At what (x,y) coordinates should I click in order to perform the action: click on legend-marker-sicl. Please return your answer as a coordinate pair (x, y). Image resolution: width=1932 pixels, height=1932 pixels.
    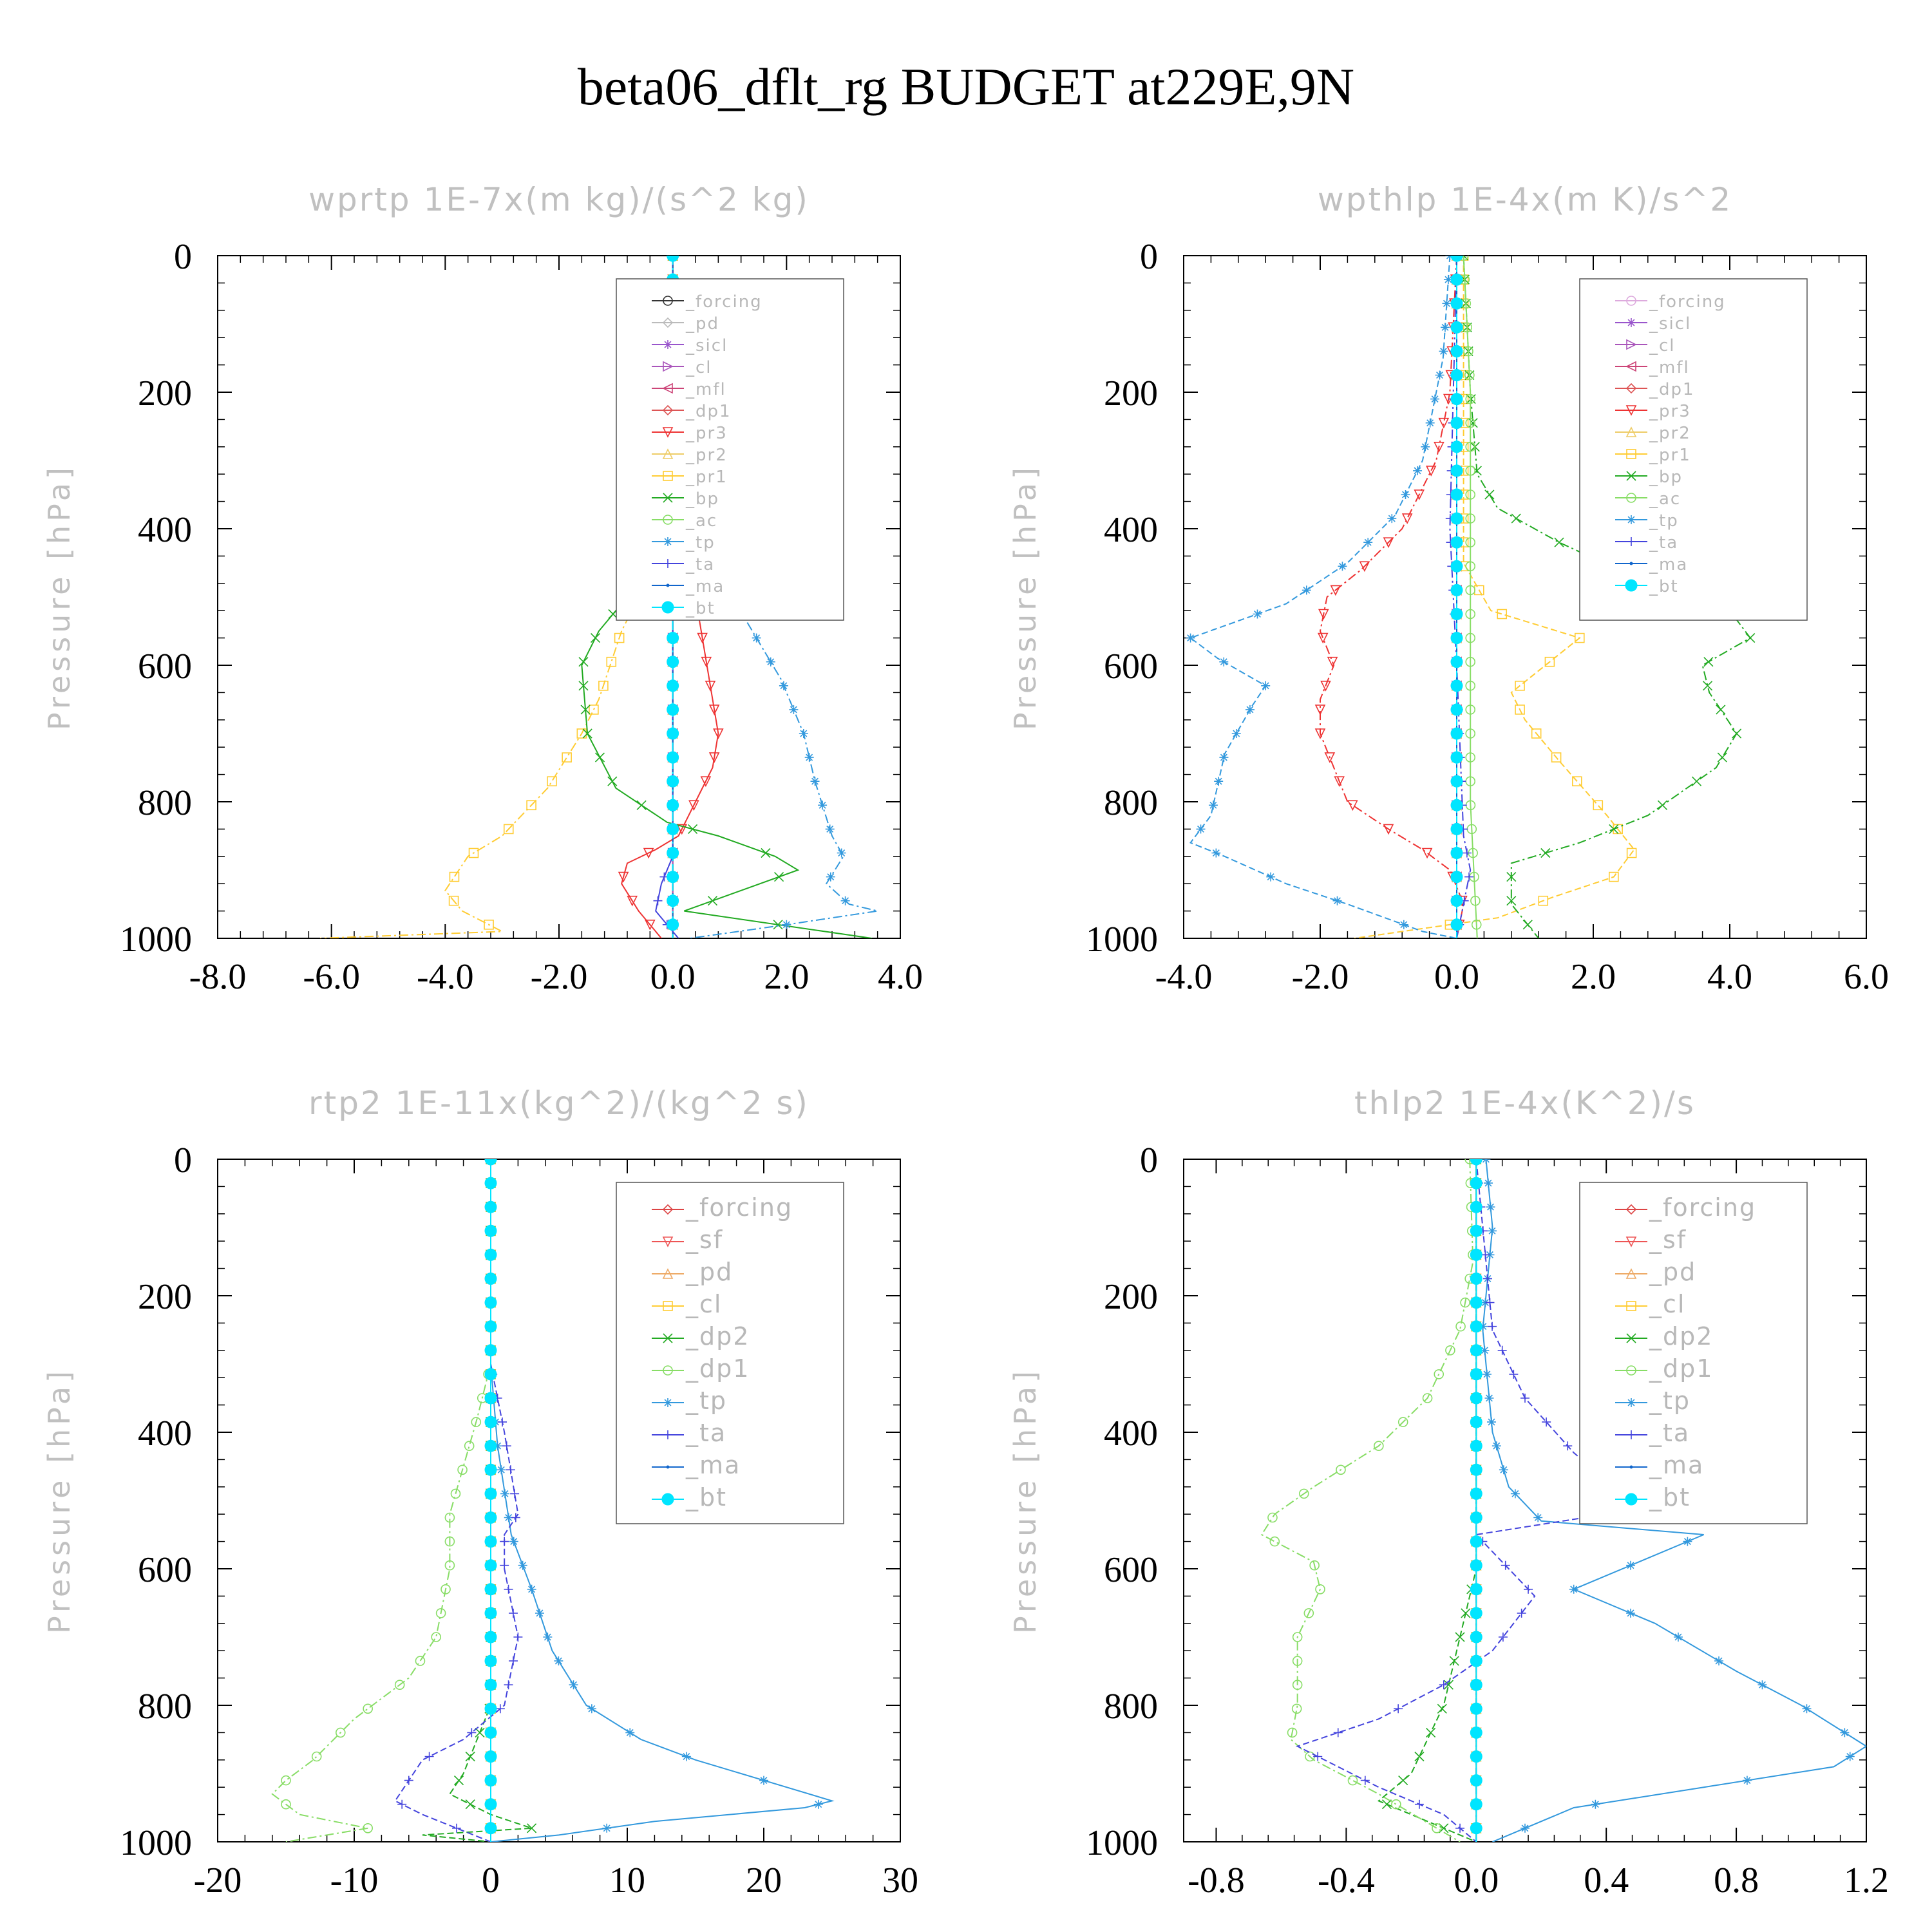
    Looking at the image, I should click on (667, 345).